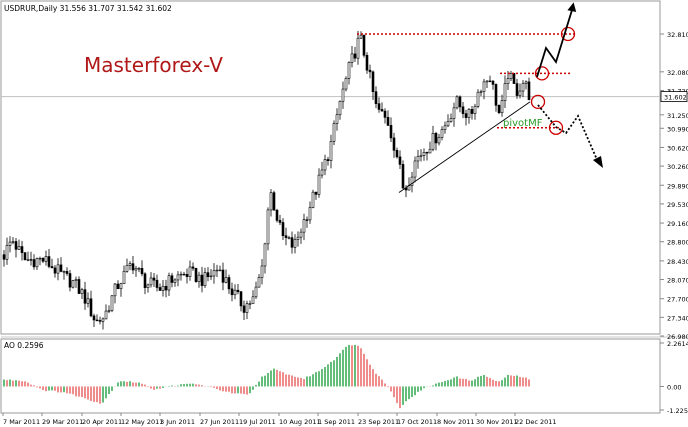 The width and height of the screenshot is (688, 427). Describe the element at coordinates (677, 337) in the screenshot. I see `price-tick-label: 26.980` at that location.